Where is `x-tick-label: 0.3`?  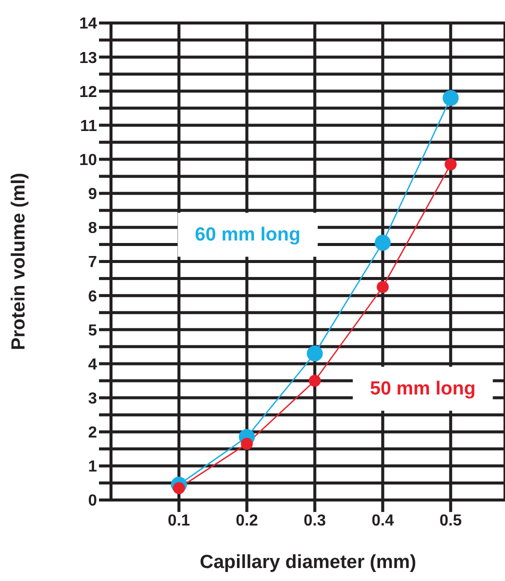
x-tick-label: 0.3 is located at coordinates (315, 521).